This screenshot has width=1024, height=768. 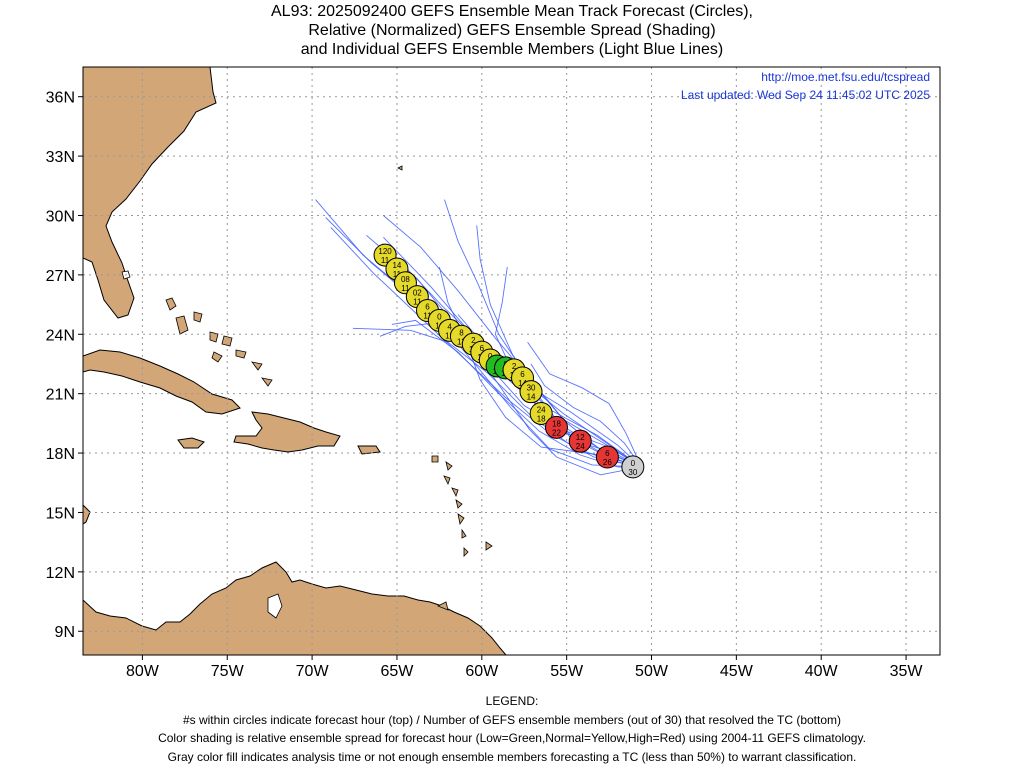 I want to click on lon-tick-label: 65W, so click(x=397, y=671).